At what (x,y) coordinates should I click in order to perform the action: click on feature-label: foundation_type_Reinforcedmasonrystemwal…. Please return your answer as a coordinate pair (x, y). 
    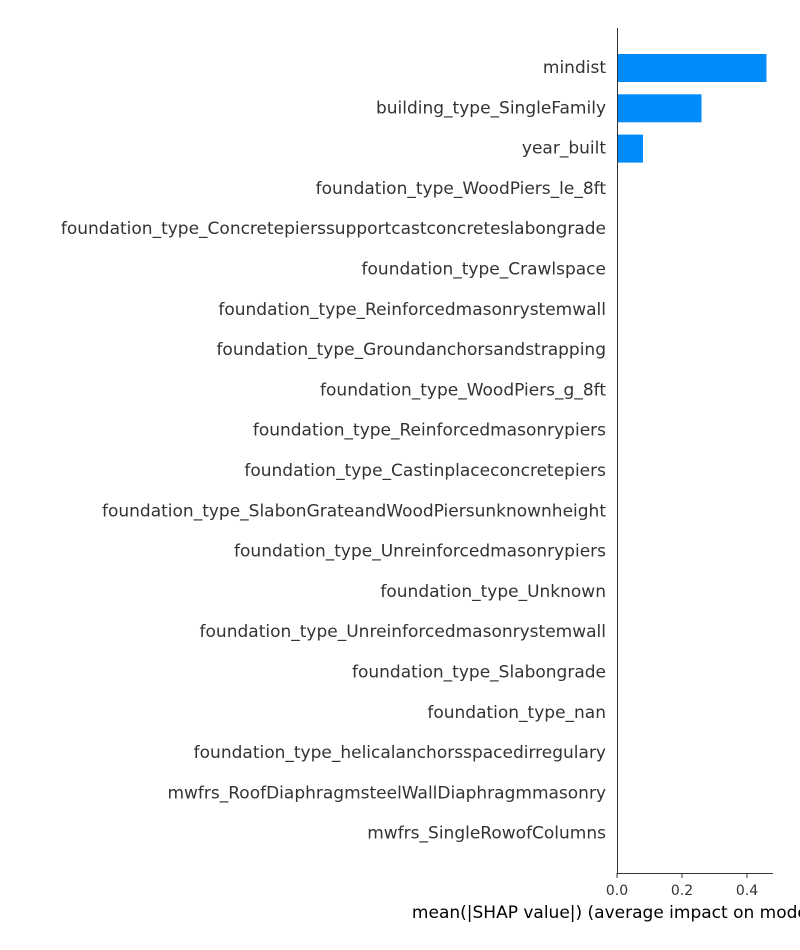
    Looking at the image, I should click on (412, 310).